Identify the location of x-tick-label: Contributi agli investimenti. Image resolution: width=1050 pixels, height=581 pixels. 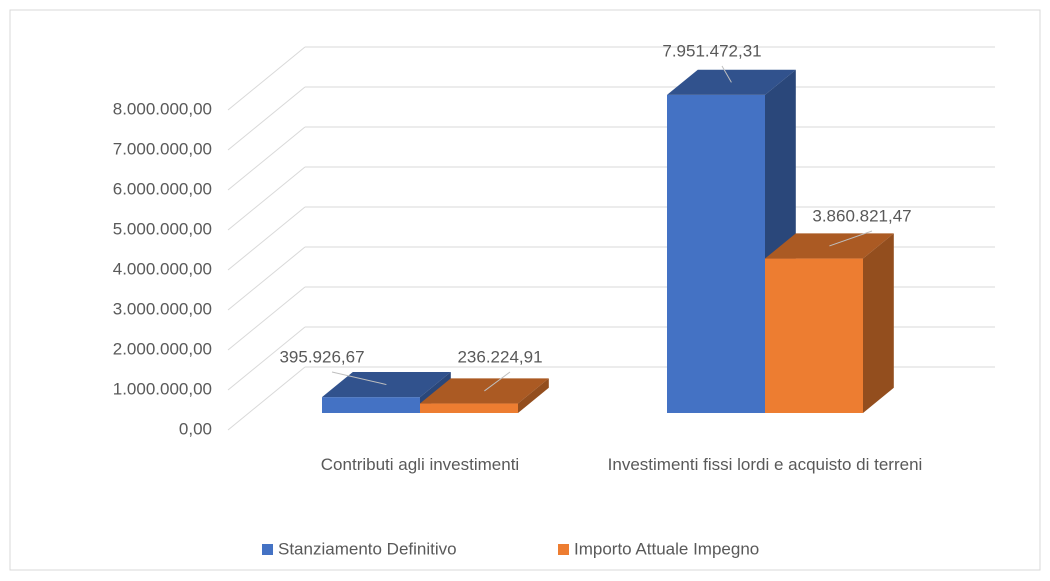
(420, 464).